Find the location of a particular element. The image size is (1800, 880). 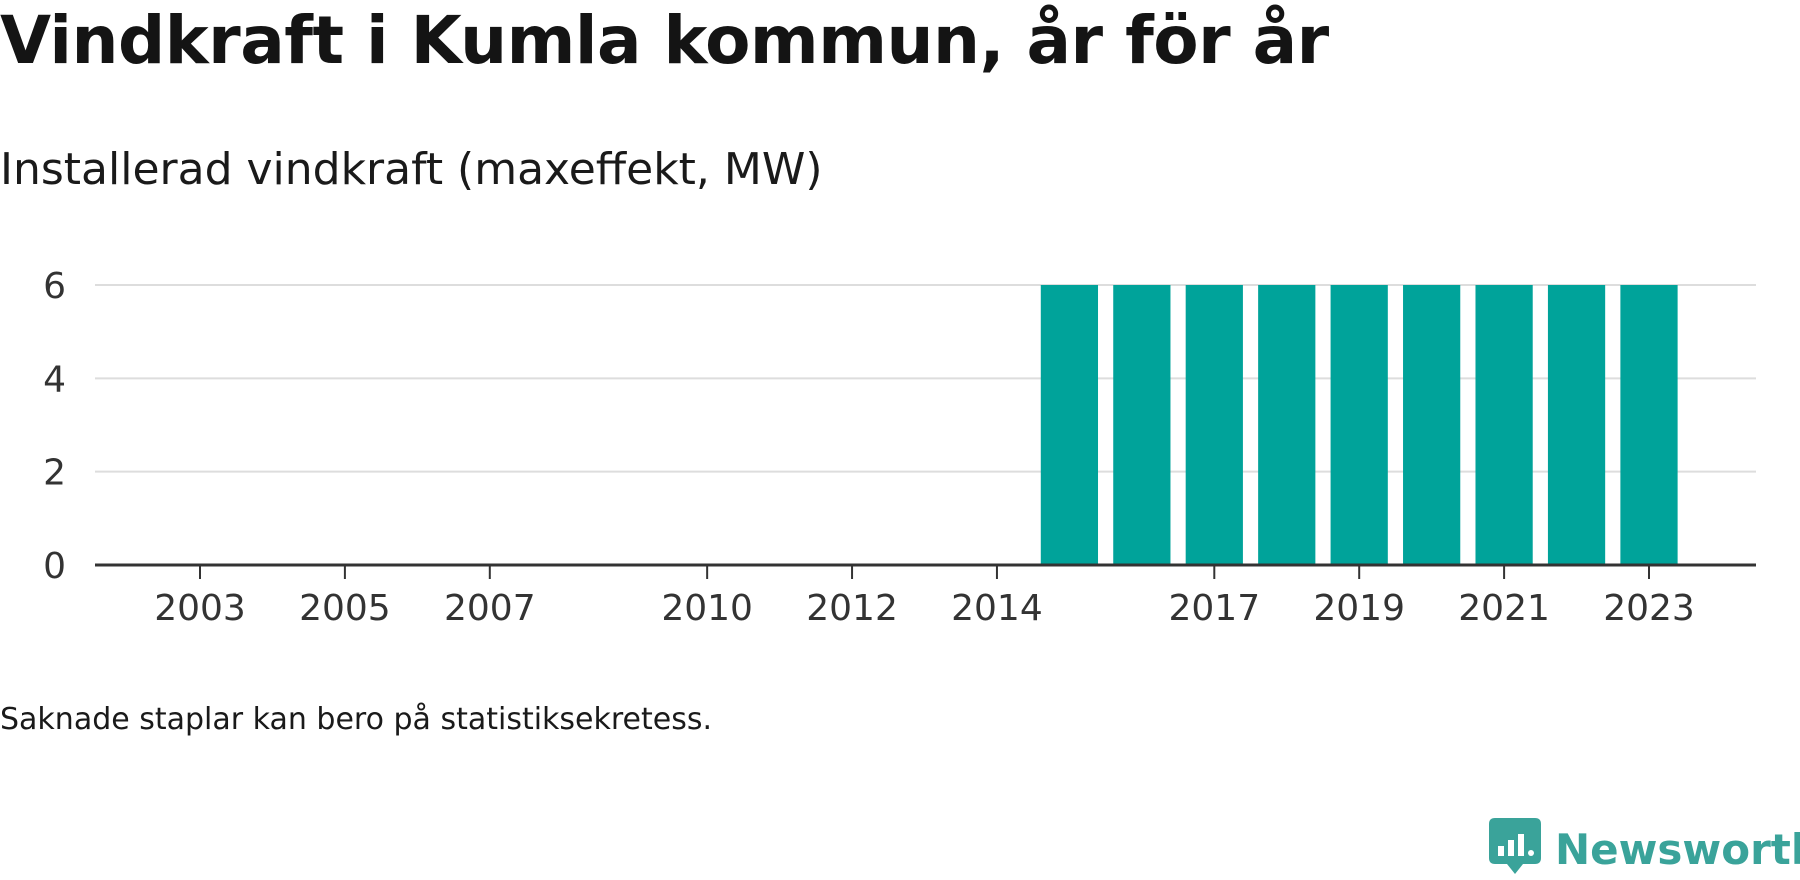

y-axis-ticks: 0 2 4 6 is located at coordinates (54, 426).